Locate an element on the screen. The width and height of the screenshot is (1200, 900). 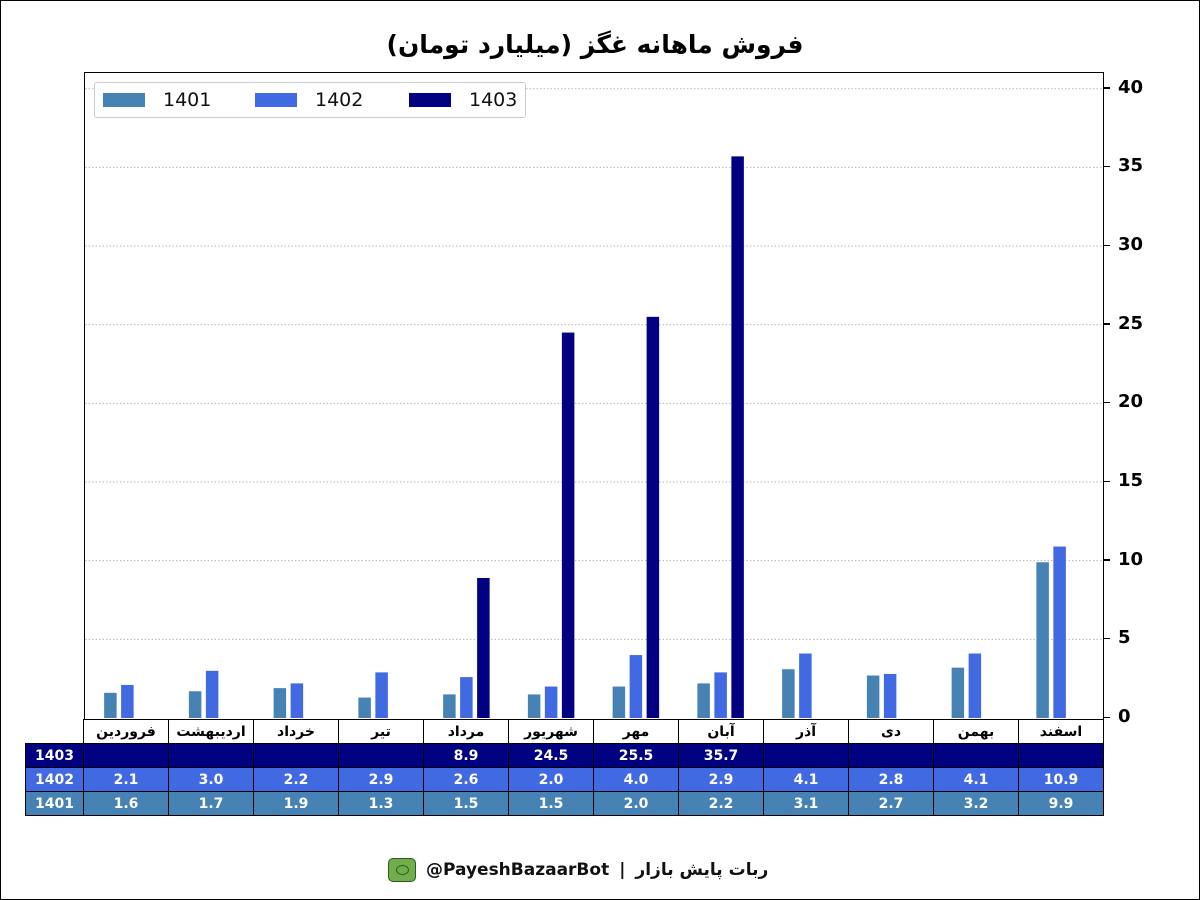
data-label: 3.2 is located at coordinates (976, 803).